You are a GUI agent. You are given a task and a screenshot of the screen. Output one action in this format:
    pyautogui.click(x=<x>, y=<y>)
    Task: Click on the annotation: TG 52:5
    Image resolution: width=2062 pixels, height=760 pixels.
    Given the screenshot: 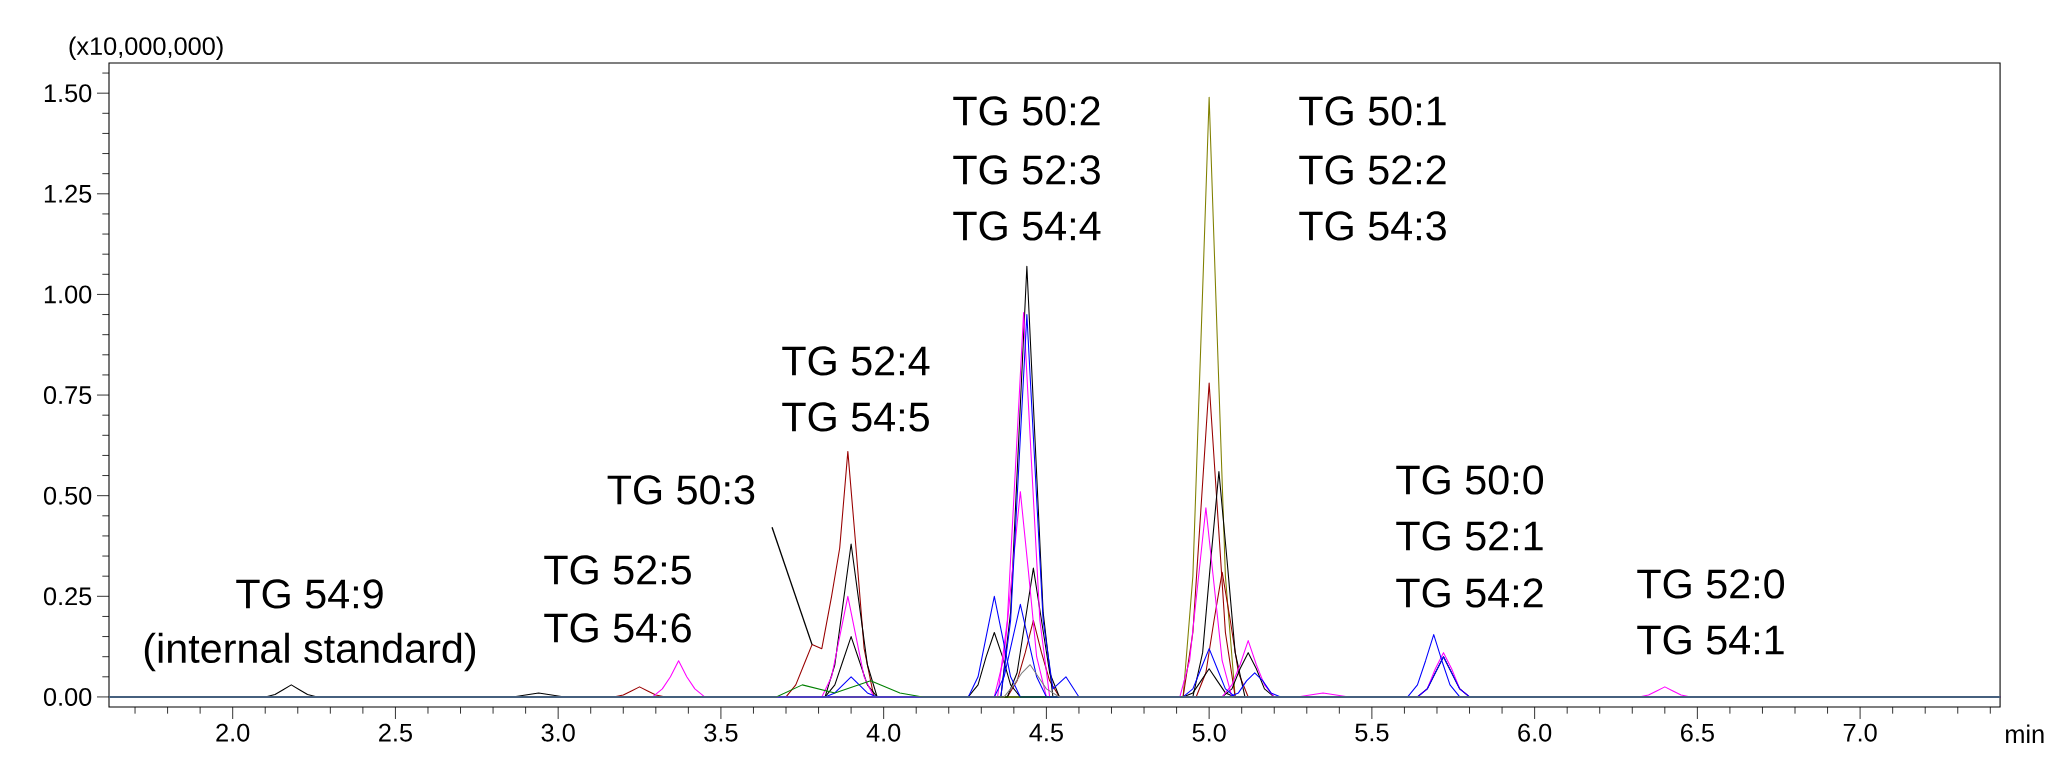 What is the action you would take?
    pyautogui.click(x=617, y=570)
    